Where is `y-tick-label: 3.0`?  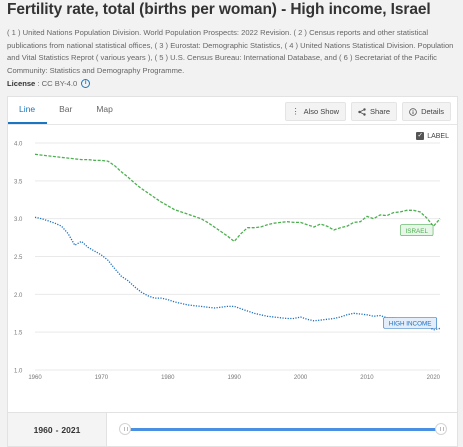
y-tick-label: 3.0 is located at coordinates (18, 220).